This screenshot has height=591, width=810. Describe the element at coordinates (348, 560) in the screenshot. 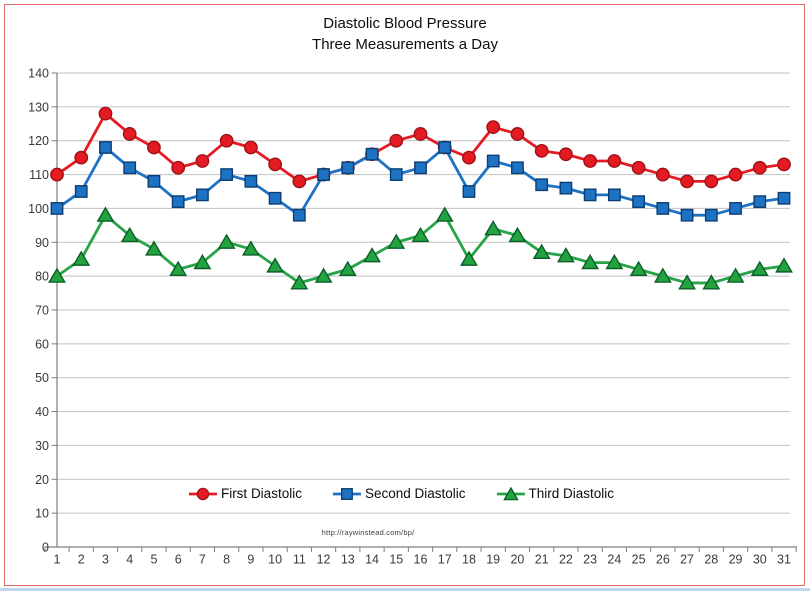

I see `x-tick-label: 13` at that location.